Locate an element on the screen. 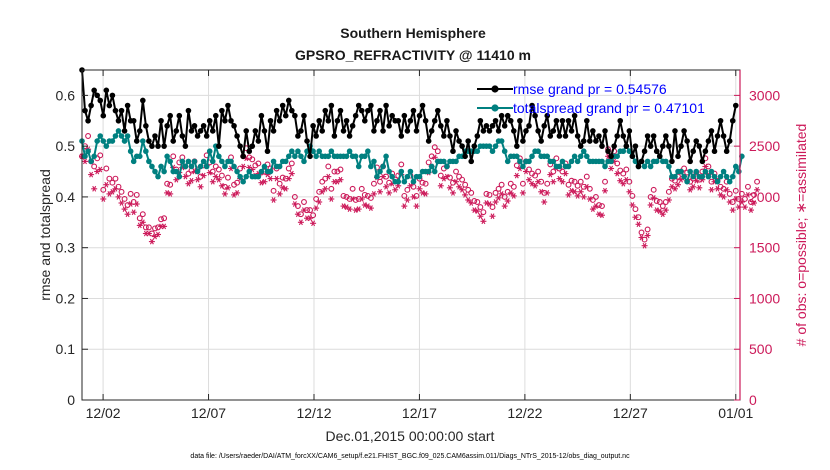 The width and height of the screenshot is (830, 470). y-tick-label: 0.6 is located at coordinates (66, 95).